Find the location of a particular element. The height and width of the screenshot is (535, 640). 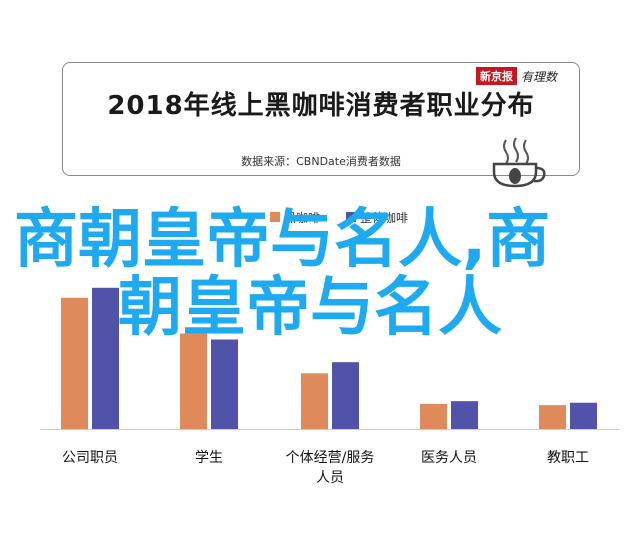

category-label-4: 医务人员 is located at coordinates (449, 458).